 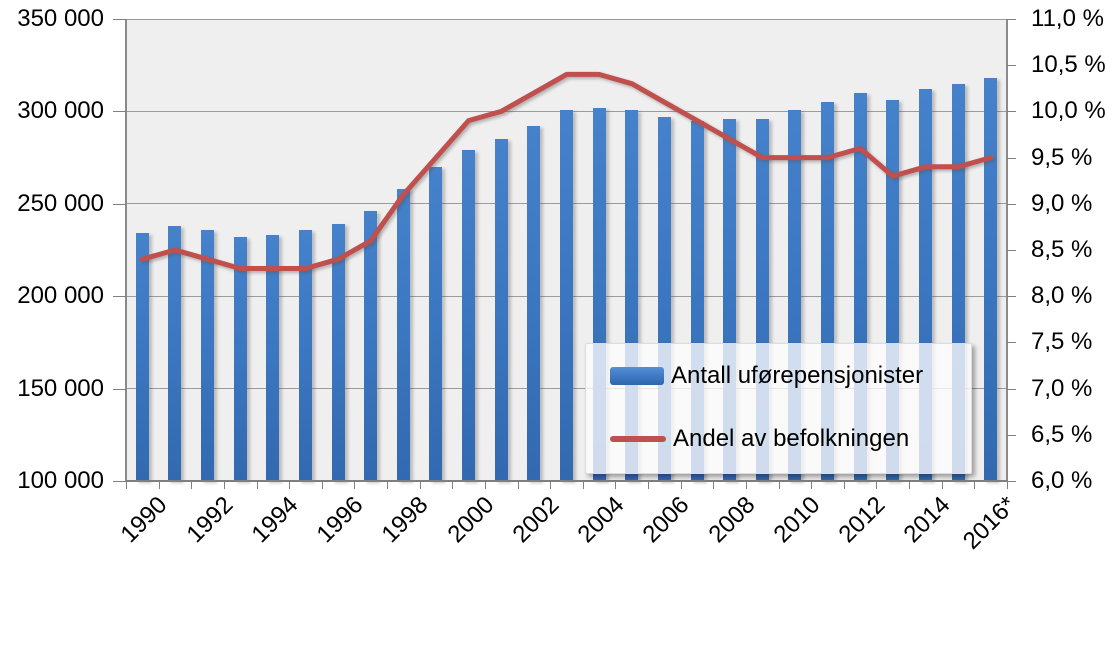 I want to click on legend-line-label: Andel av befolkningen, so click(x=791, y=438).